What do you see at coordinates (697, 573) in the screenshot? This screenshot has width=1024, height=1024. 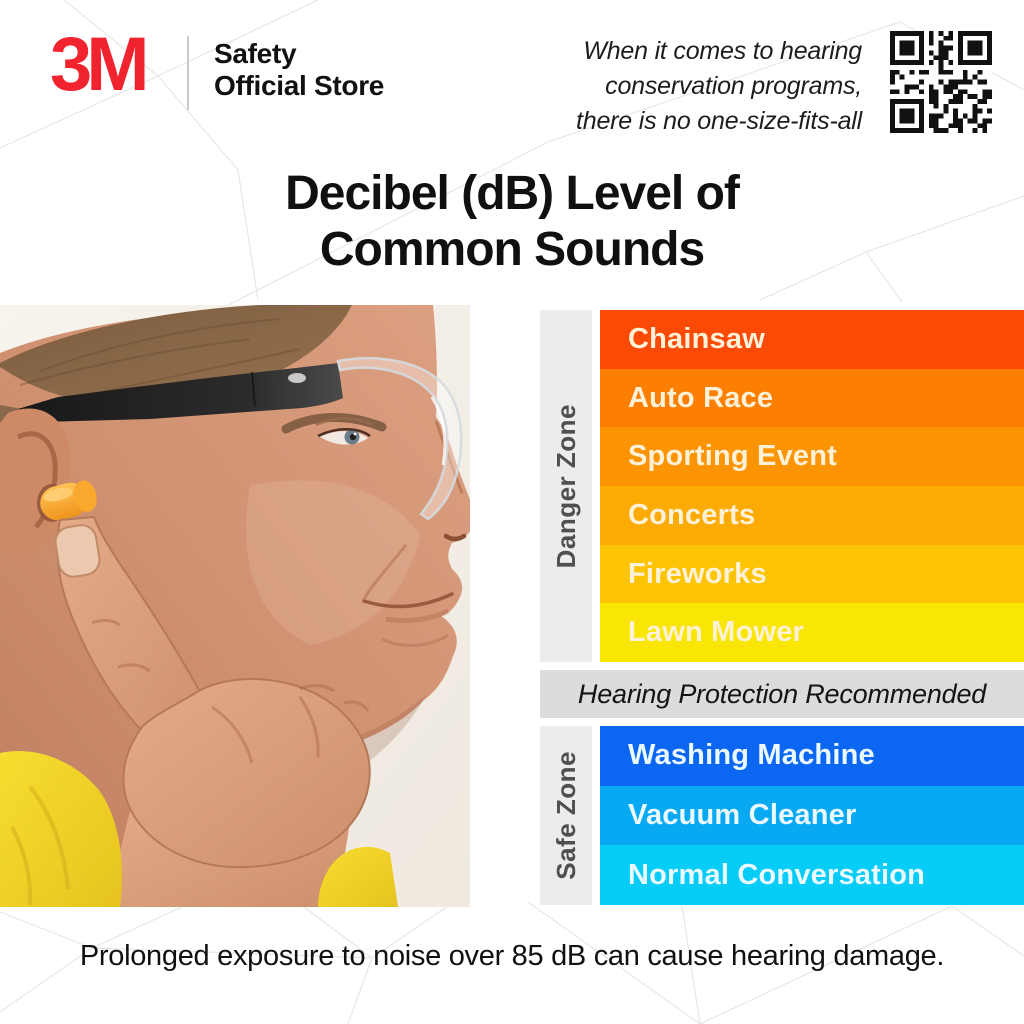 I see `bar-label: Fireworks` at bounding box center [697, 573].